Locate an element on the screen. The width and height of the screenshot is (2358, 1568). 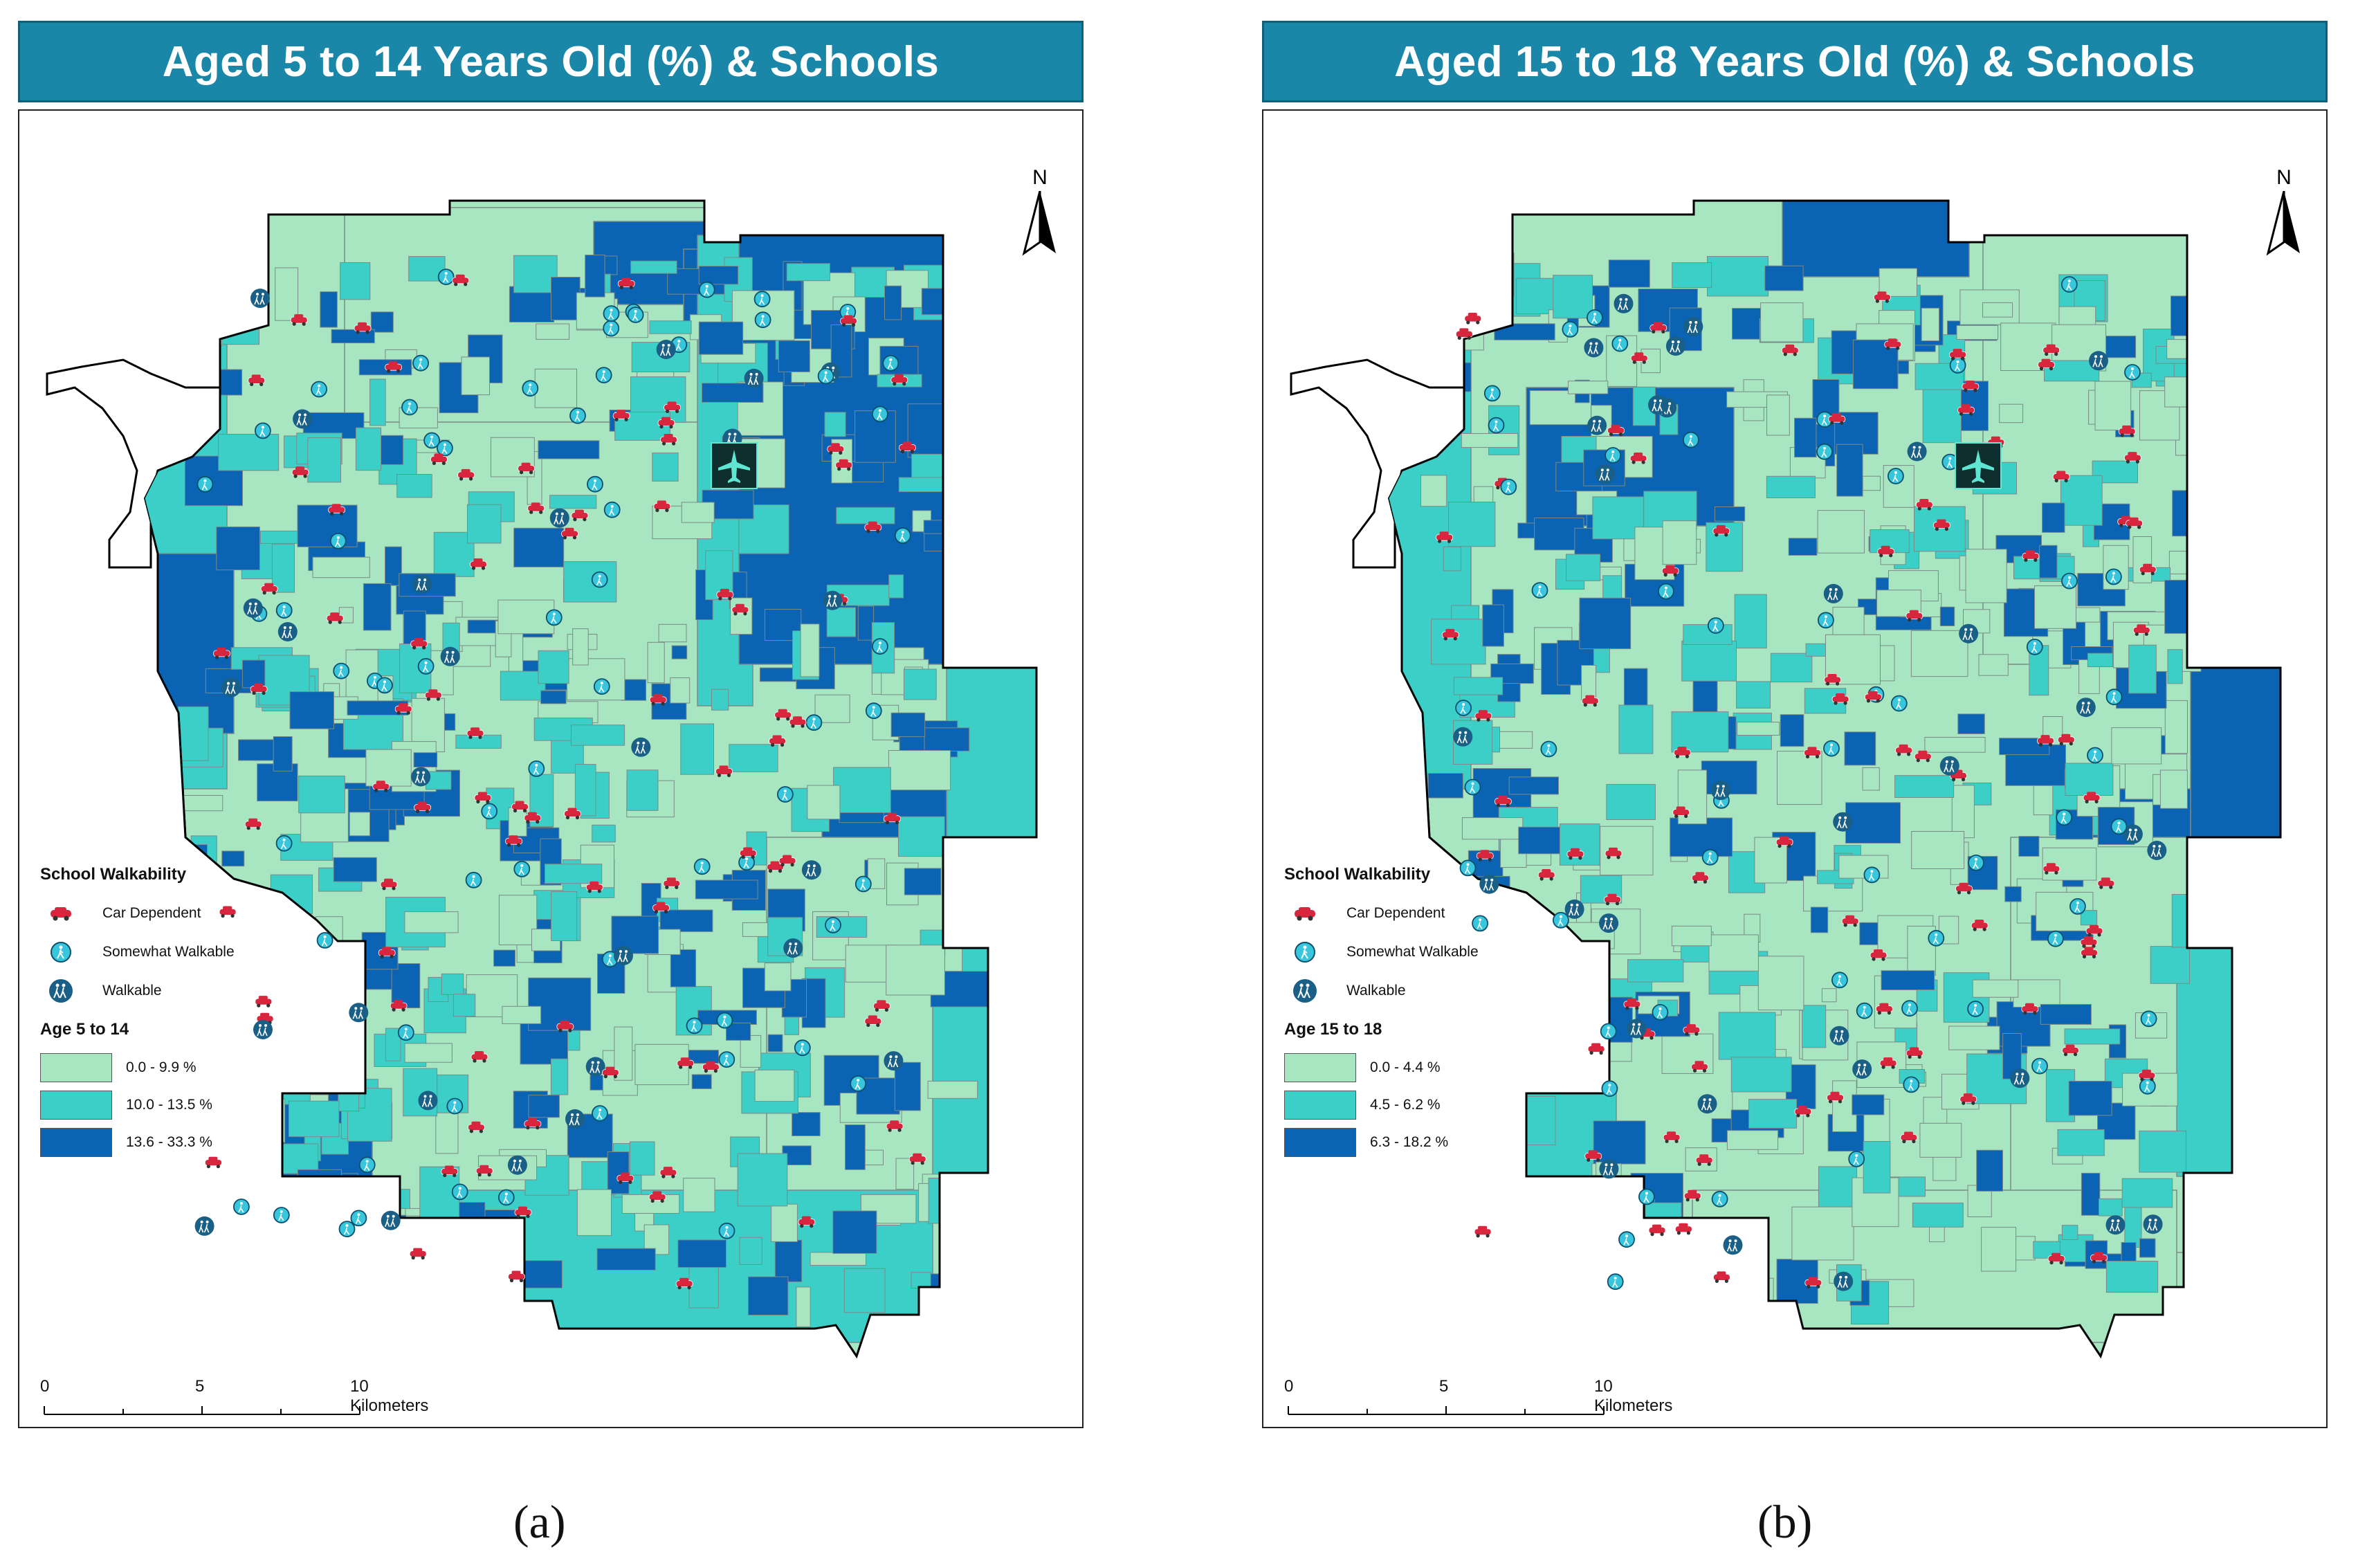
legend-class-low: 0.0 - 9.9 % is located at coordinates (193, 1067).